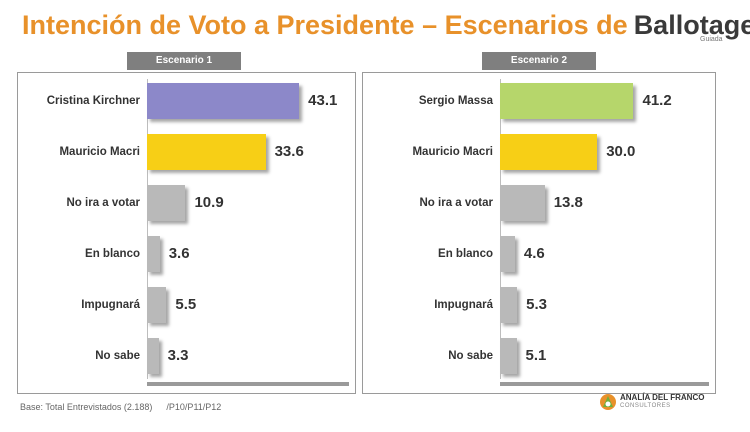 The height and width of the screenshot is (432, 750). I want to click on logo-sub: CONSULTORES, so click(645, 406).